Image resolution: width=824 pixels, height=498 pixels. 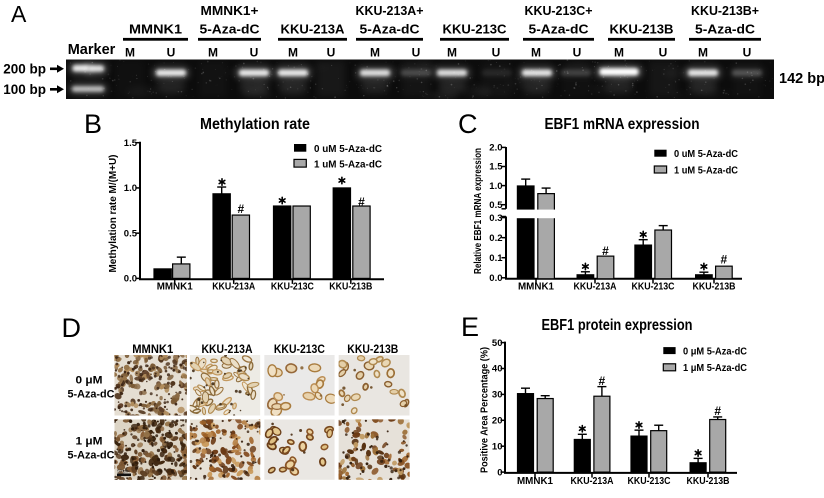 What do you see at coordinates (559, 11) in the screenshot?
I see `svg-text: KKU-213C+` at bounding box center [559, 11].